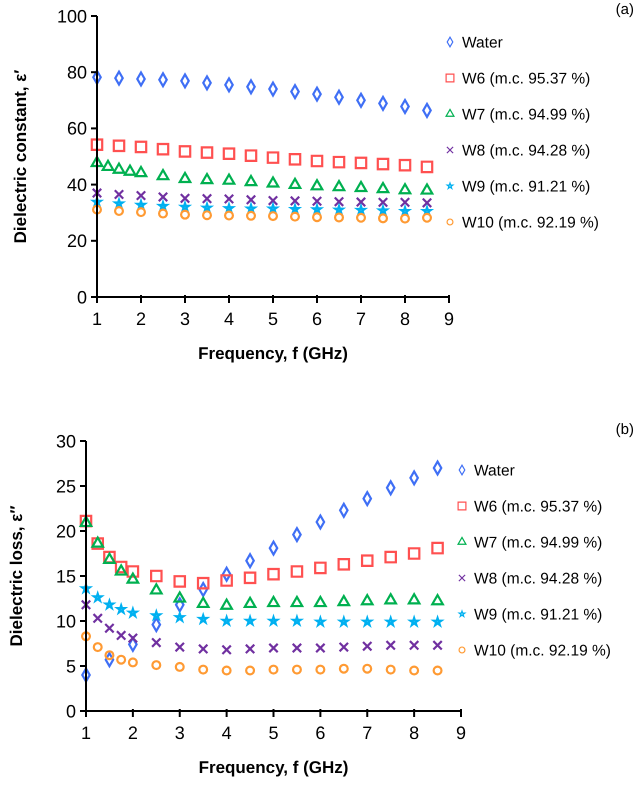 The image size is (638, 793). I want to click on y-tick-label: 0, so click(81, 297).